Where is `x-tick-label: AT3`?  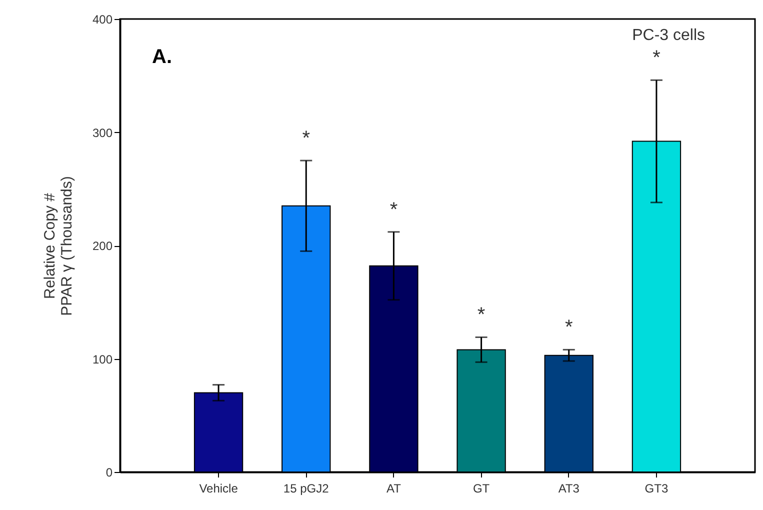 x-tick-label: AT3 is located at coordinates (569, 489).